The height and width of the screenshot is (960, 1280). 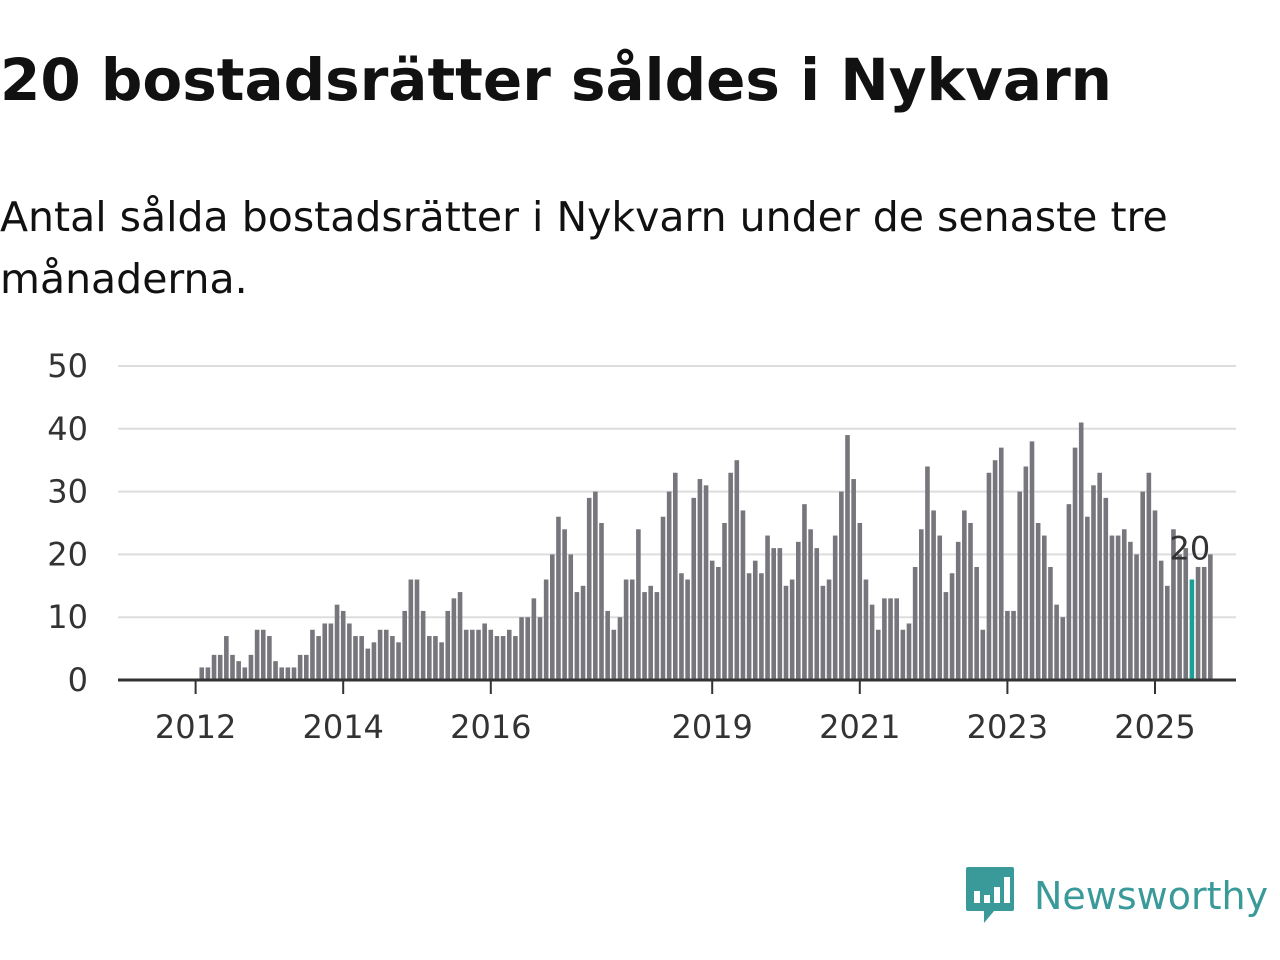 I want to click on newsworthy-logo-icon, so click(x=990, y=895).